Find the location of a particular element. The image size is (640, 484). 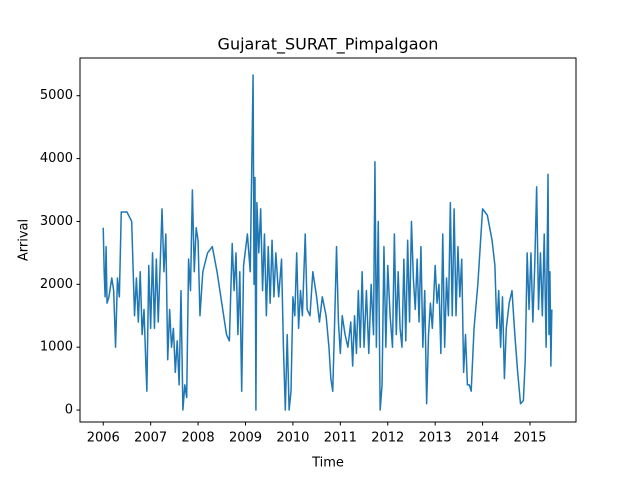

x-tick-label: 2015 is located at coordinates (529, 438).